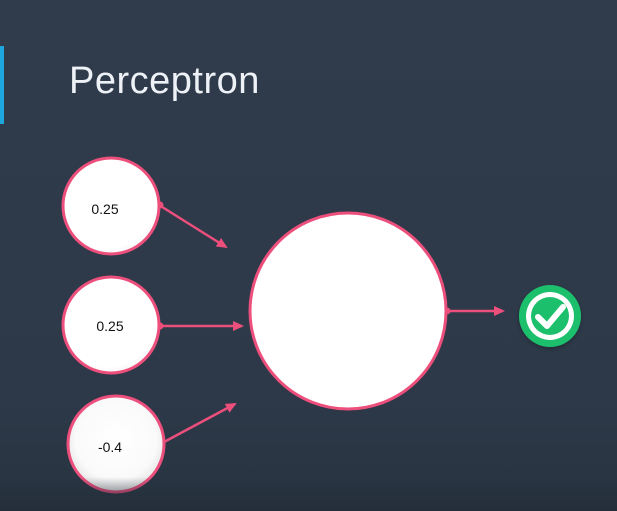 Image resolution: width=617 pixels, height=511 pixels. I want to click on input-node-1: 0.25, so click(111, 206).